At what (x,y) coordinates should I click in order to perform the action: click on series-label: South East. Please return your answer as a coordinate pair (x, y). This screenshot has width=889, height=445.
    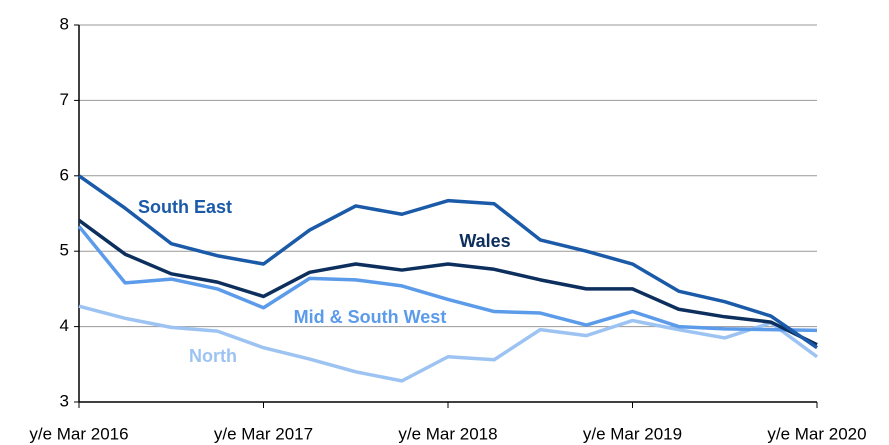
    Looking at the image, I should click on (185, 207).